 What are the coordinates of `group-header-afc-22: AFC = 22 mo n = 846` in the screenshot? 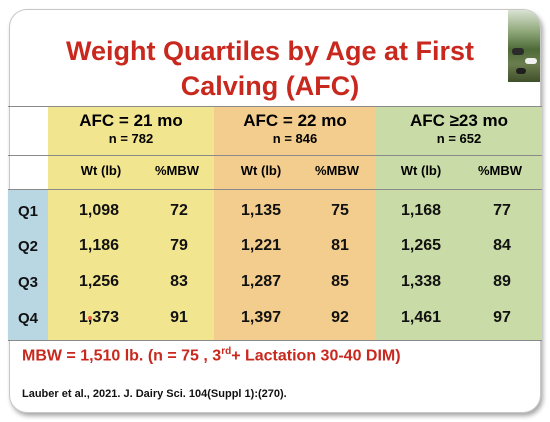 It's located at (295, 129).